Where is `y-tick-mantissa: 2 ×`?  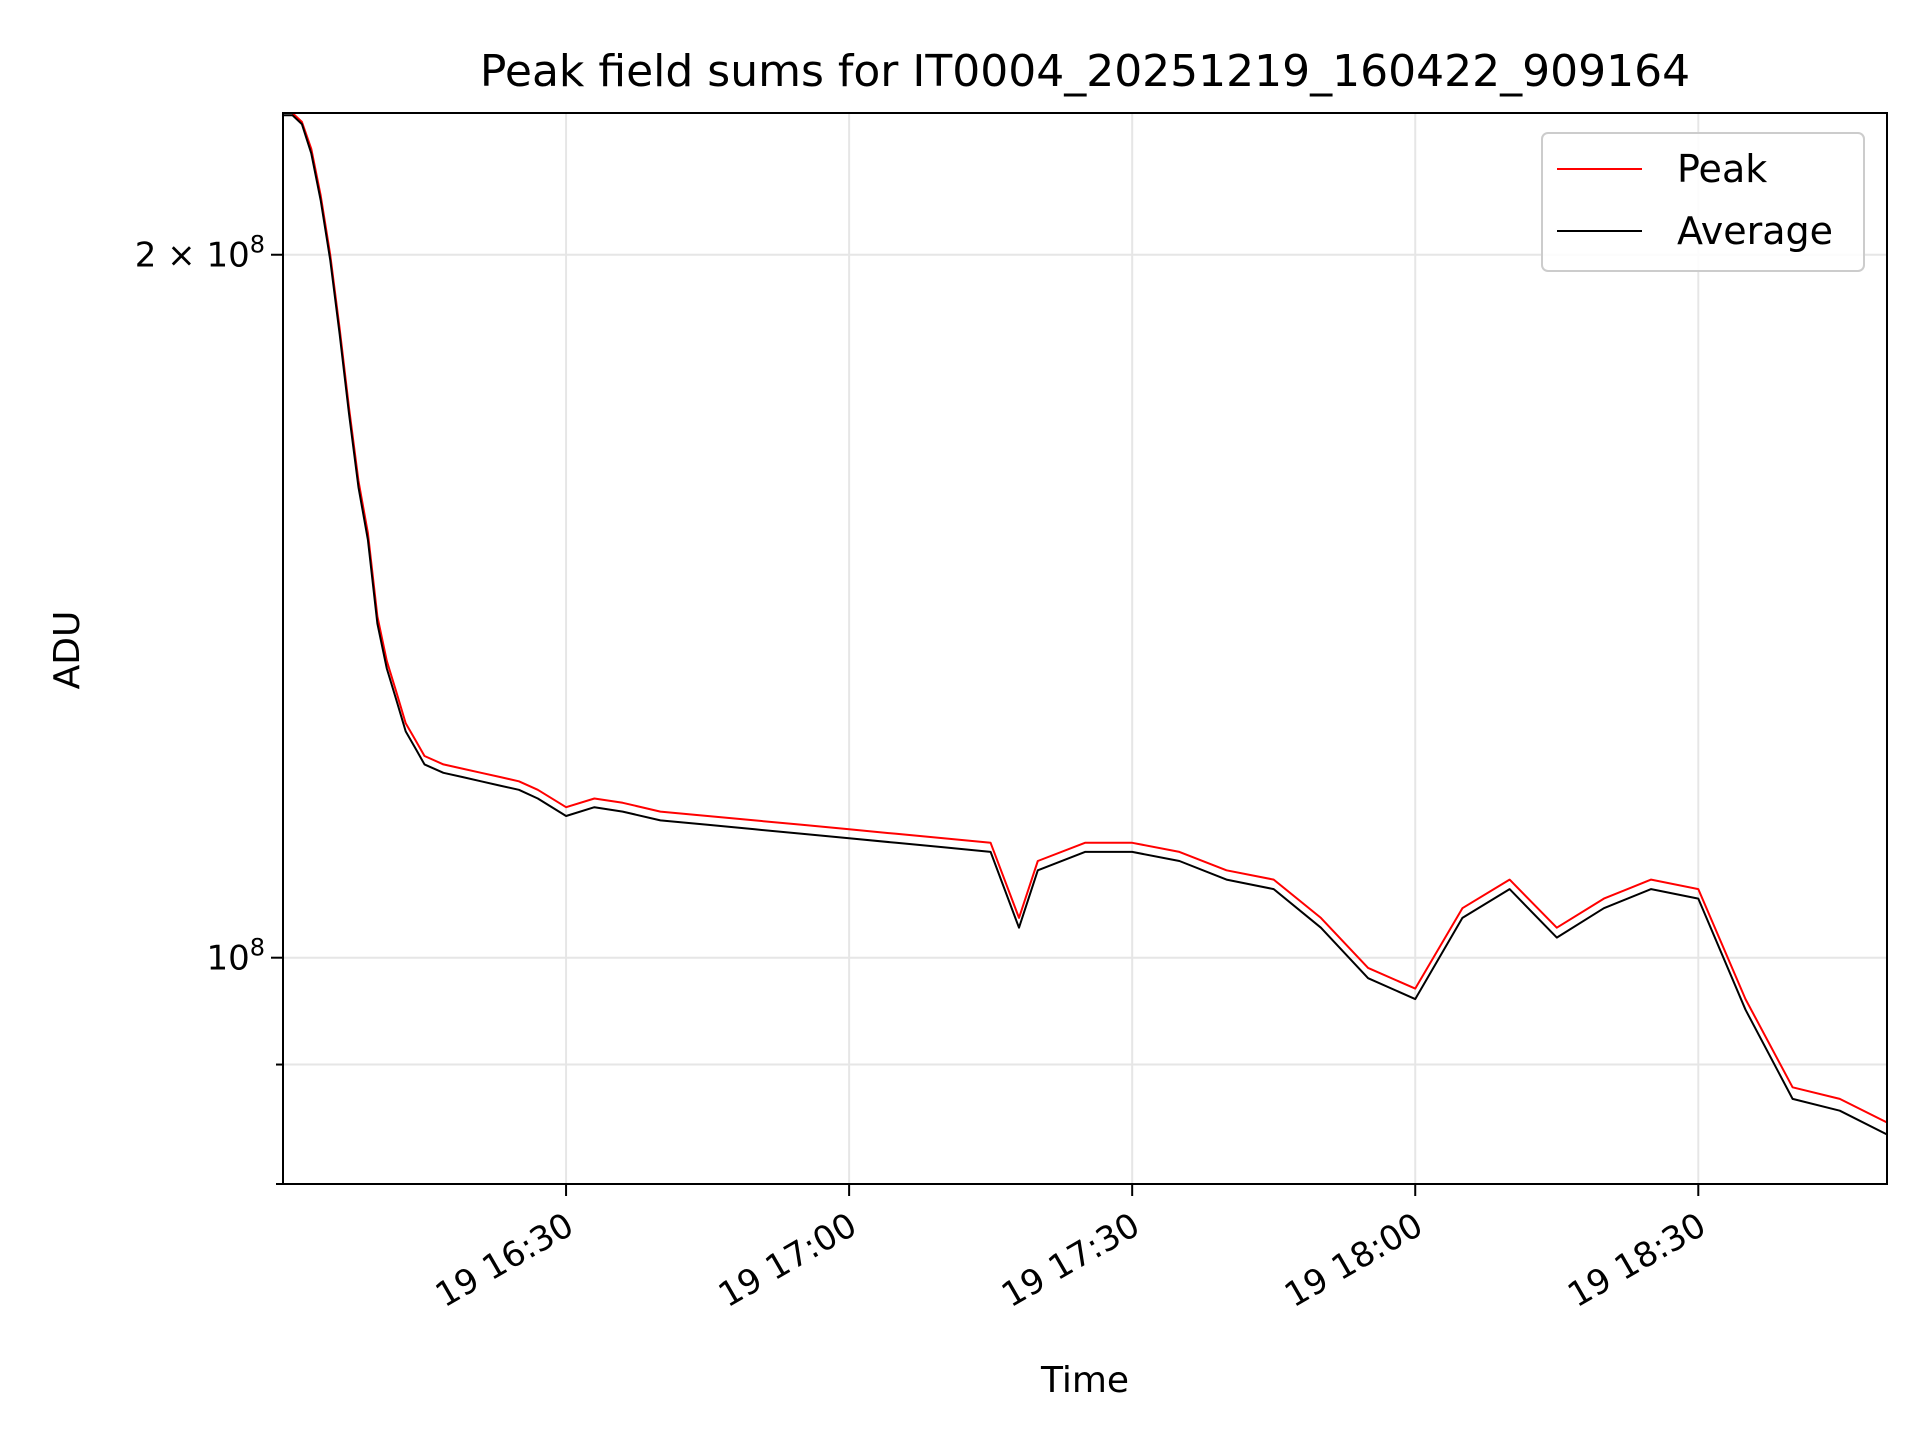 y-tick-mantissa: 2 × is located at coordinates (171, 256).